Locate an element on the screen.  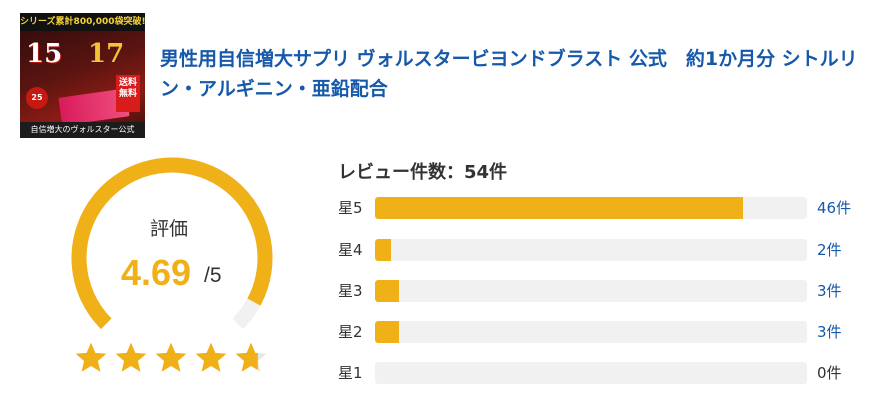
rating-gauge is located at coordinates (172, 243).